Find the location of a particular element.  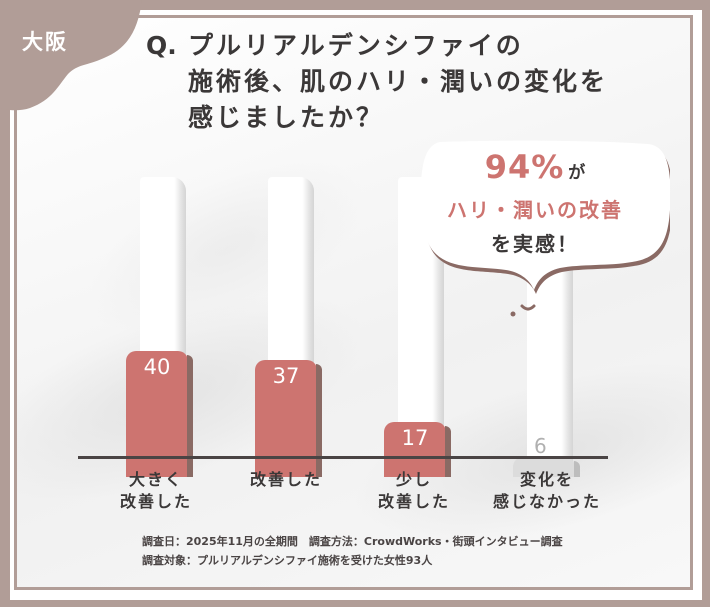

x-axis-baseline is located at coordinates (343, 457).